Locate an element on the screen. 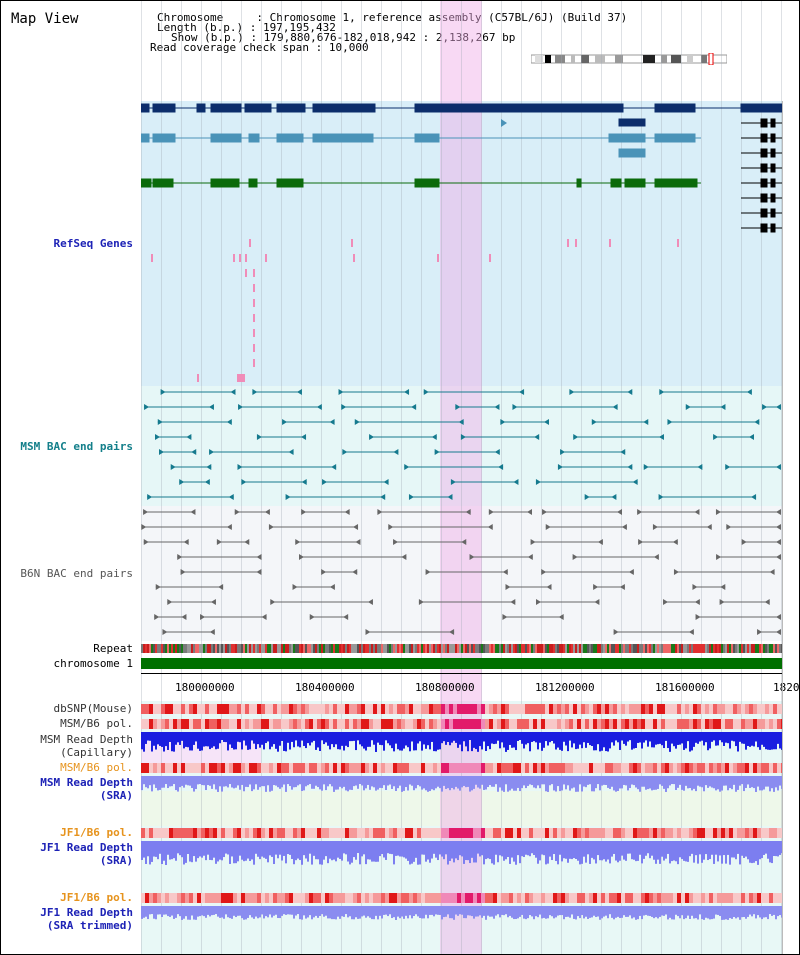 This screenshot has width=800, height=955. label-msm-depth-capillary: MSM Read Depth (Capillary) is located at coordinates (86, 746).